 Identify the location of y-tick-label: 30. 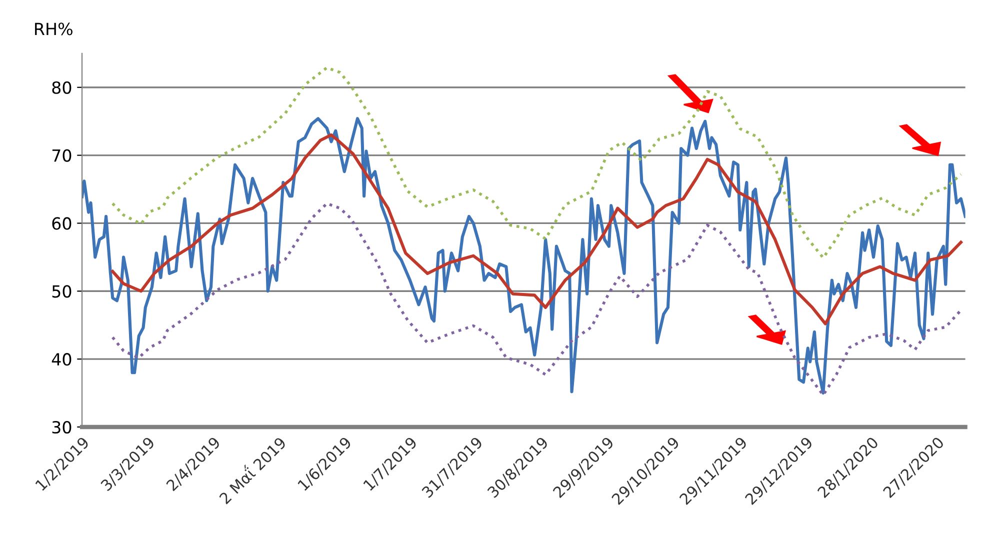
(62, 427).